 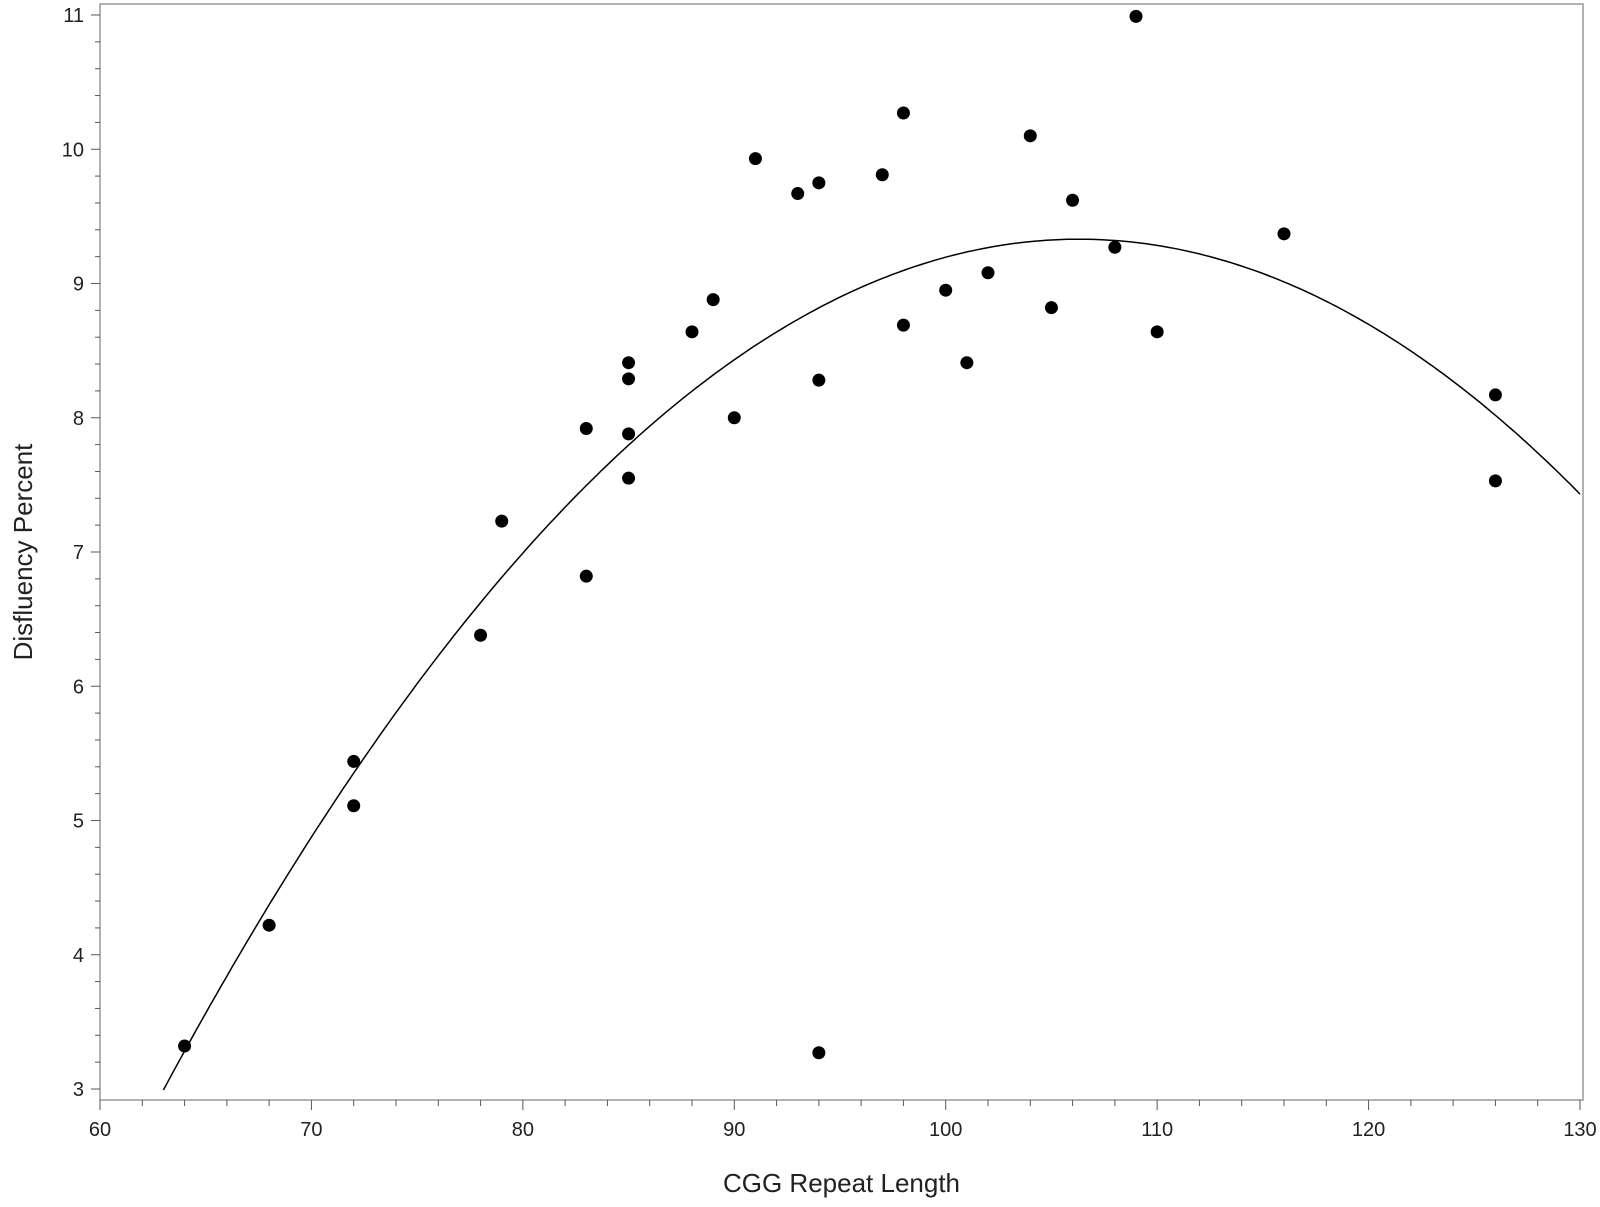 I want to click on x-axis: 60 70 80 90 100 110 120 130, so click(x=843, y=1120).